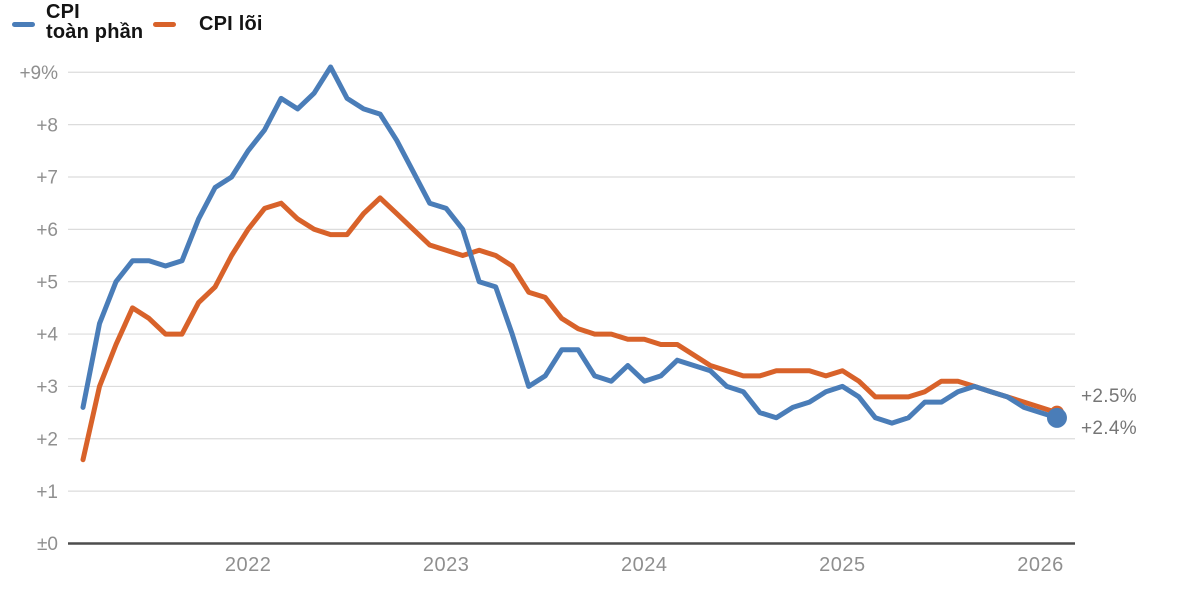 The image size is (1200, 609). I want to click on core-series-label: CPI lõi, so click(231, 24).